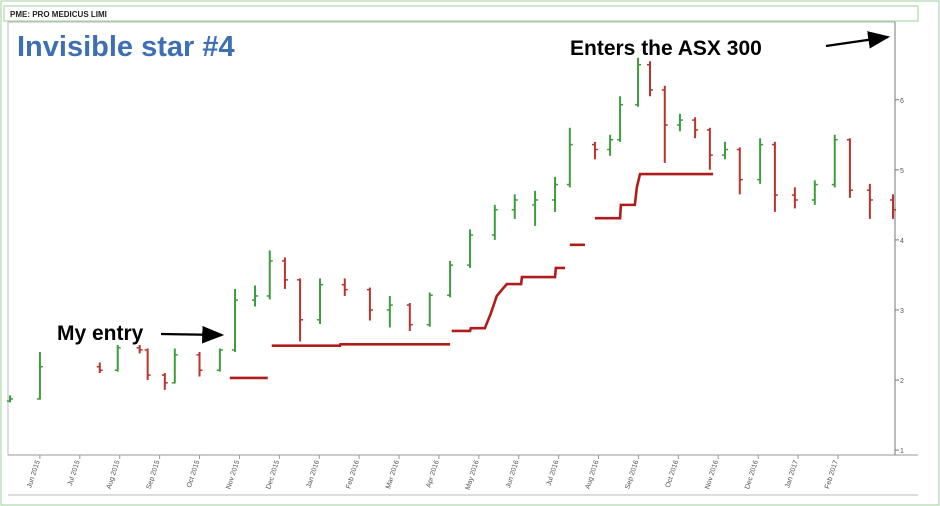 This screenshot has height=506, width=940. Describe the element at coordinates (58, 14) in the screenshot. I see `header: PME: PRO MEDICUS LIMI` at that location.